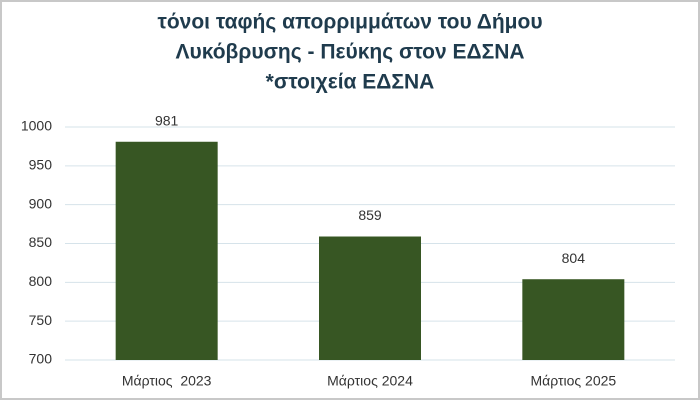 The height and width of the screenshot is (400, 700). Describe the element at coordinates (349, 52) in the screenshot. I see `chart-title: Λυκόβρυσης - Πεύκης στον ΕΔΣΝΑ` at that location.